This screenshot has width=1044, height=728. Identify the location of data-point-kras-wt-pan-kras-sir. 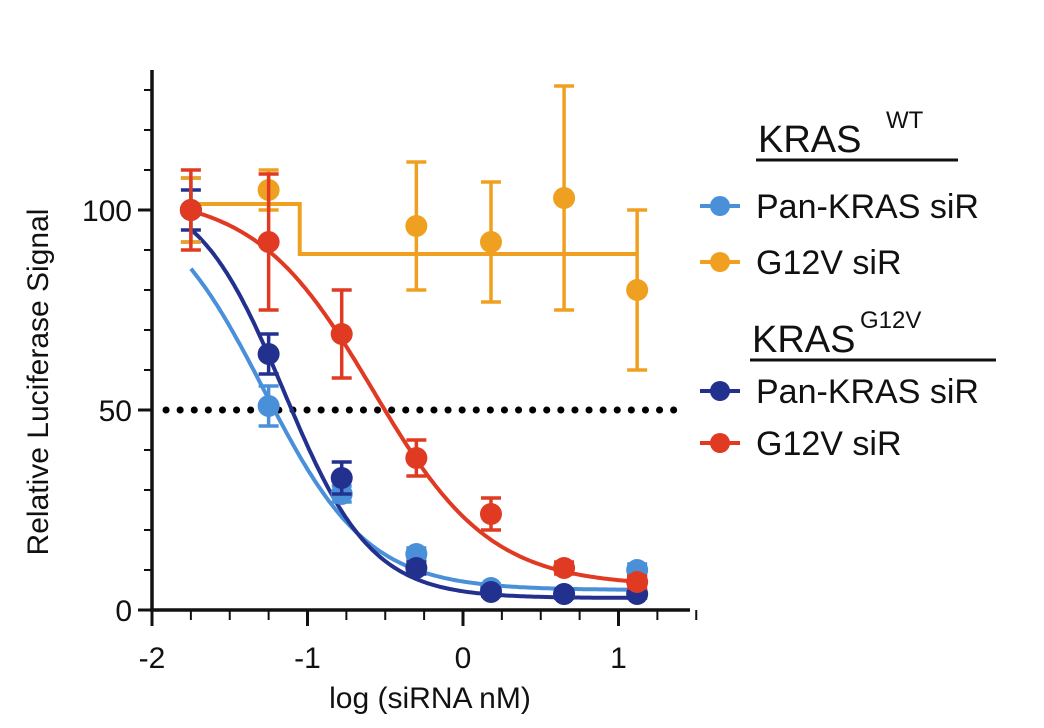
(268, 406).